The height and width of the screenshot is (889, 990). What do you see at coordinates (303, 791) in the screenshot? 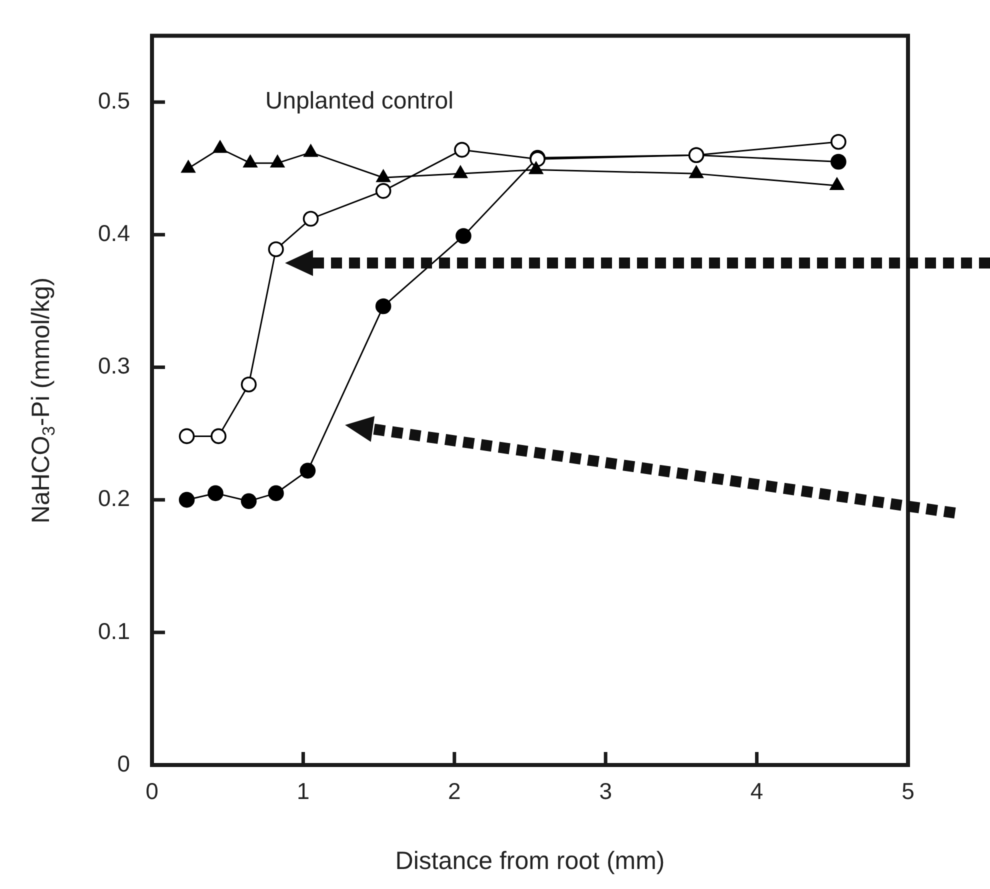
I see `x-tick-label: 1` at bounding box center [303, 791].